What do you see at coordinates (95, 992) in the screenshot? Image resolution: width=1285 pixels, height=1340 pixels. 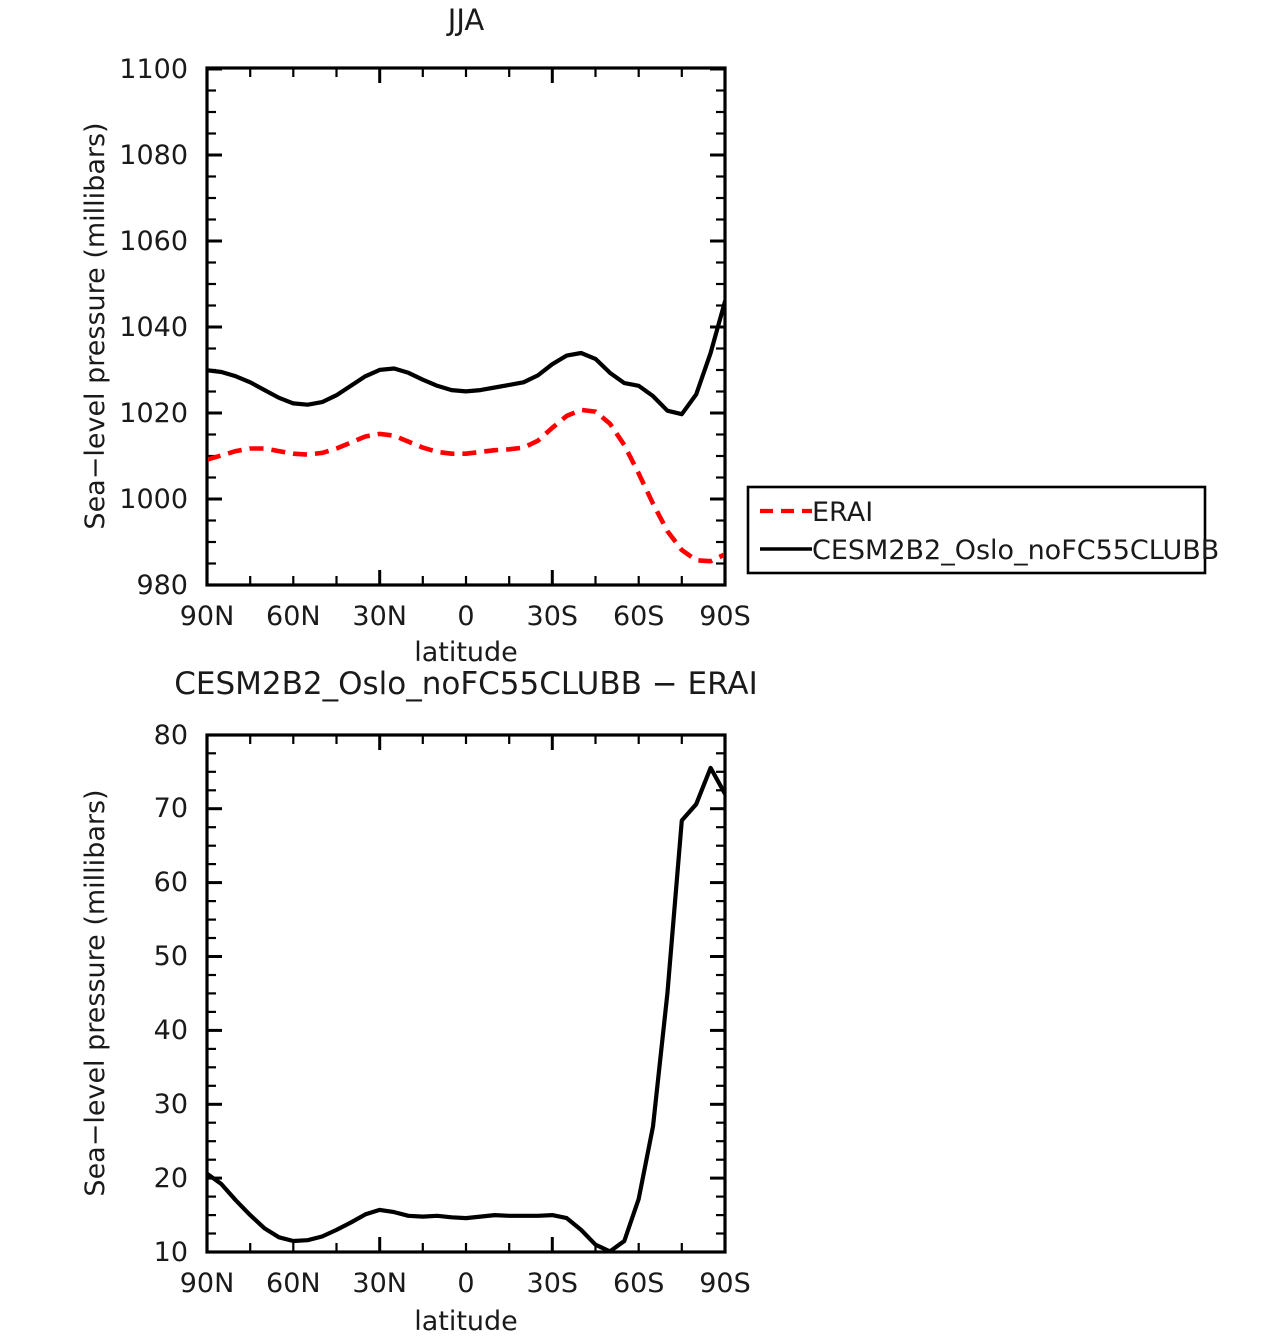 I see `panel-bottom-ylabel: Sea−level pressure (millibars)` at bounding box center [95, 992].